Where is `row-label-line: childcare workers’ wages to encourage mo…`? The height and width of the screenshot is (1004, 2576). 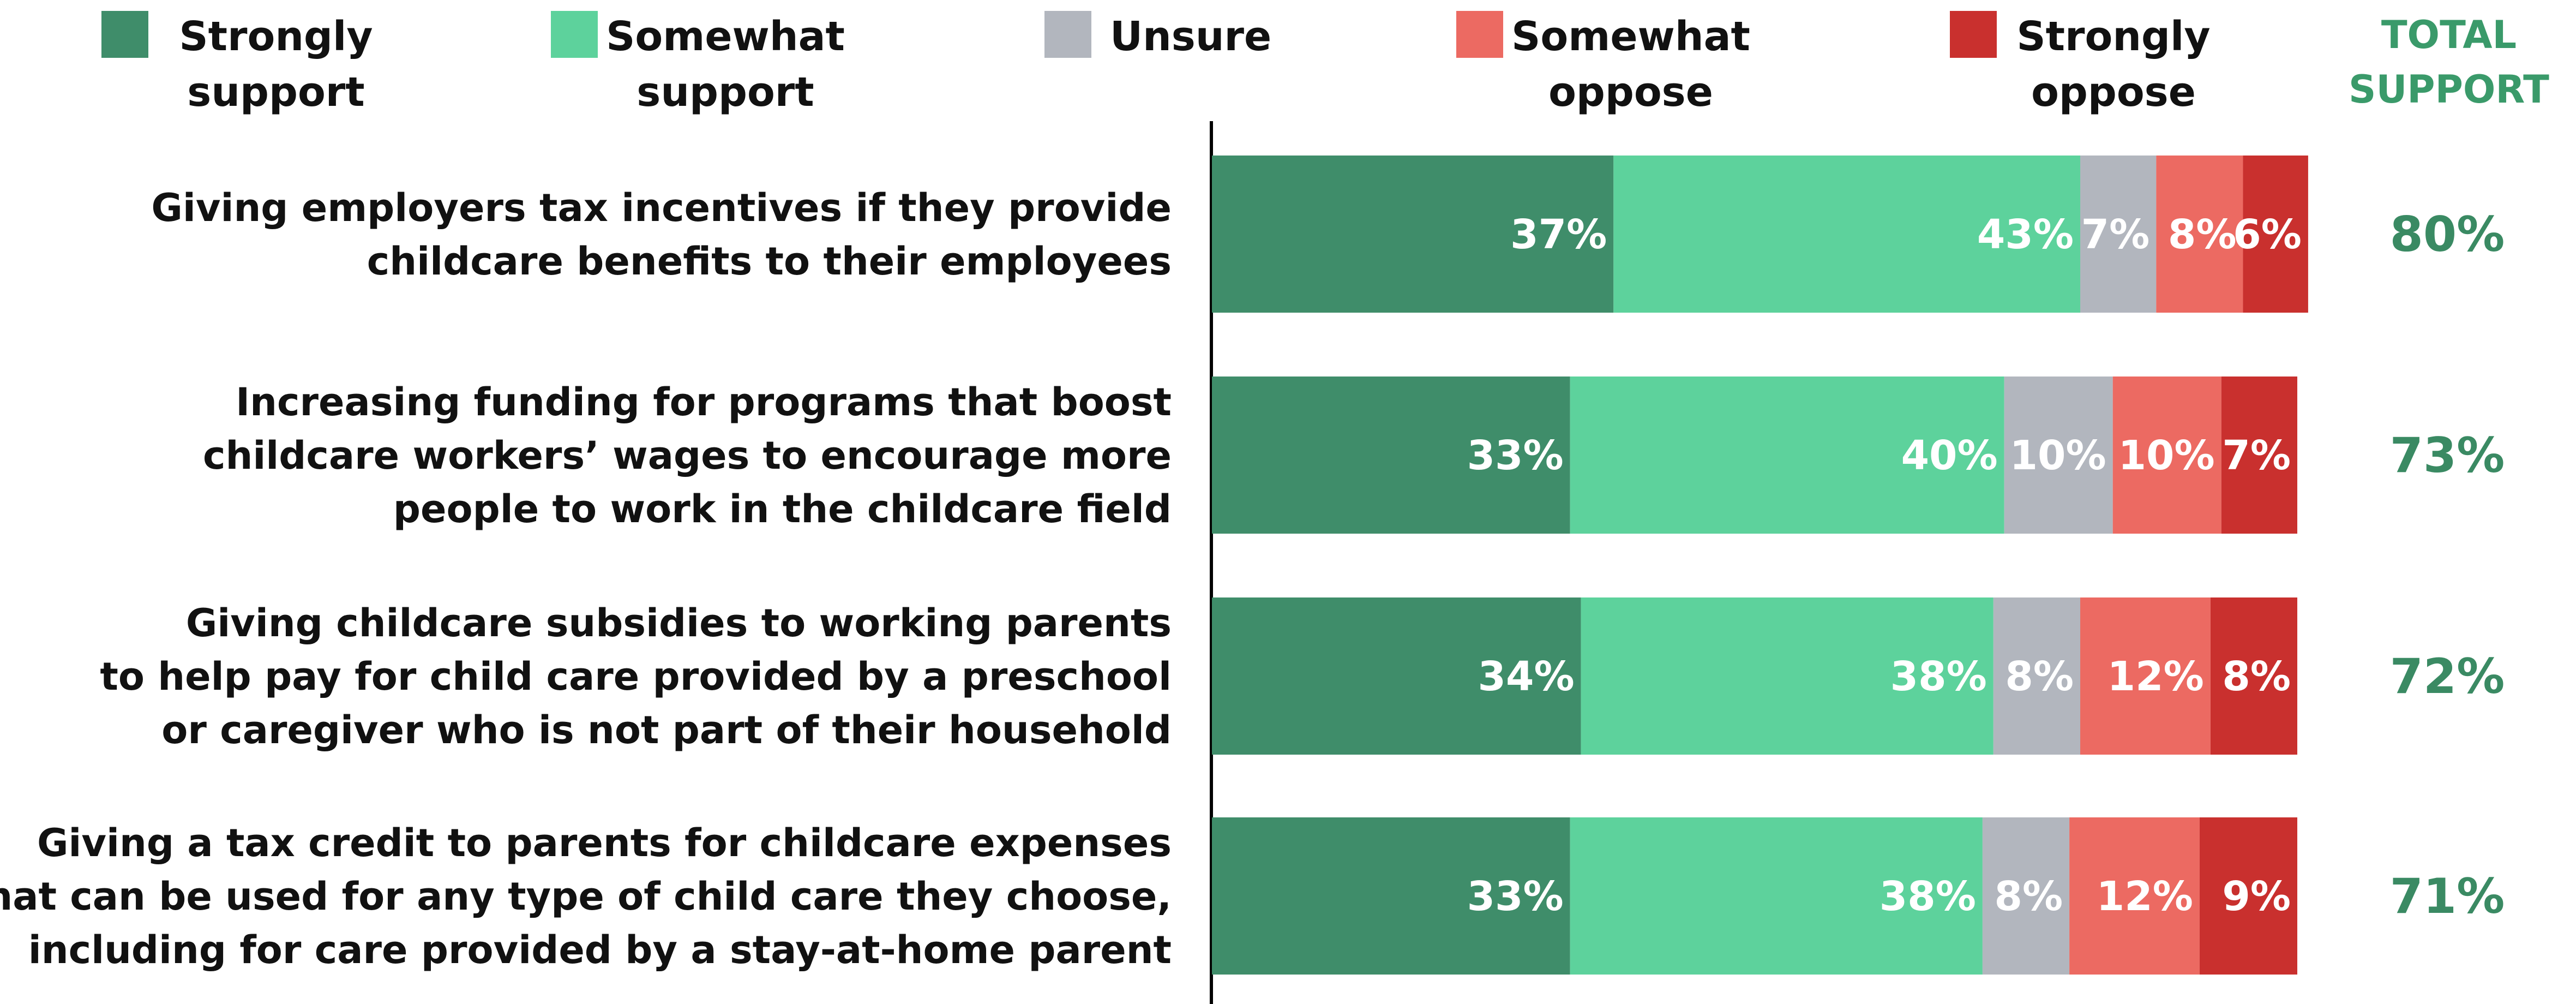
row-label-line: childcare workers’ wages to encourage mo… is located at coordinates (688, 455).